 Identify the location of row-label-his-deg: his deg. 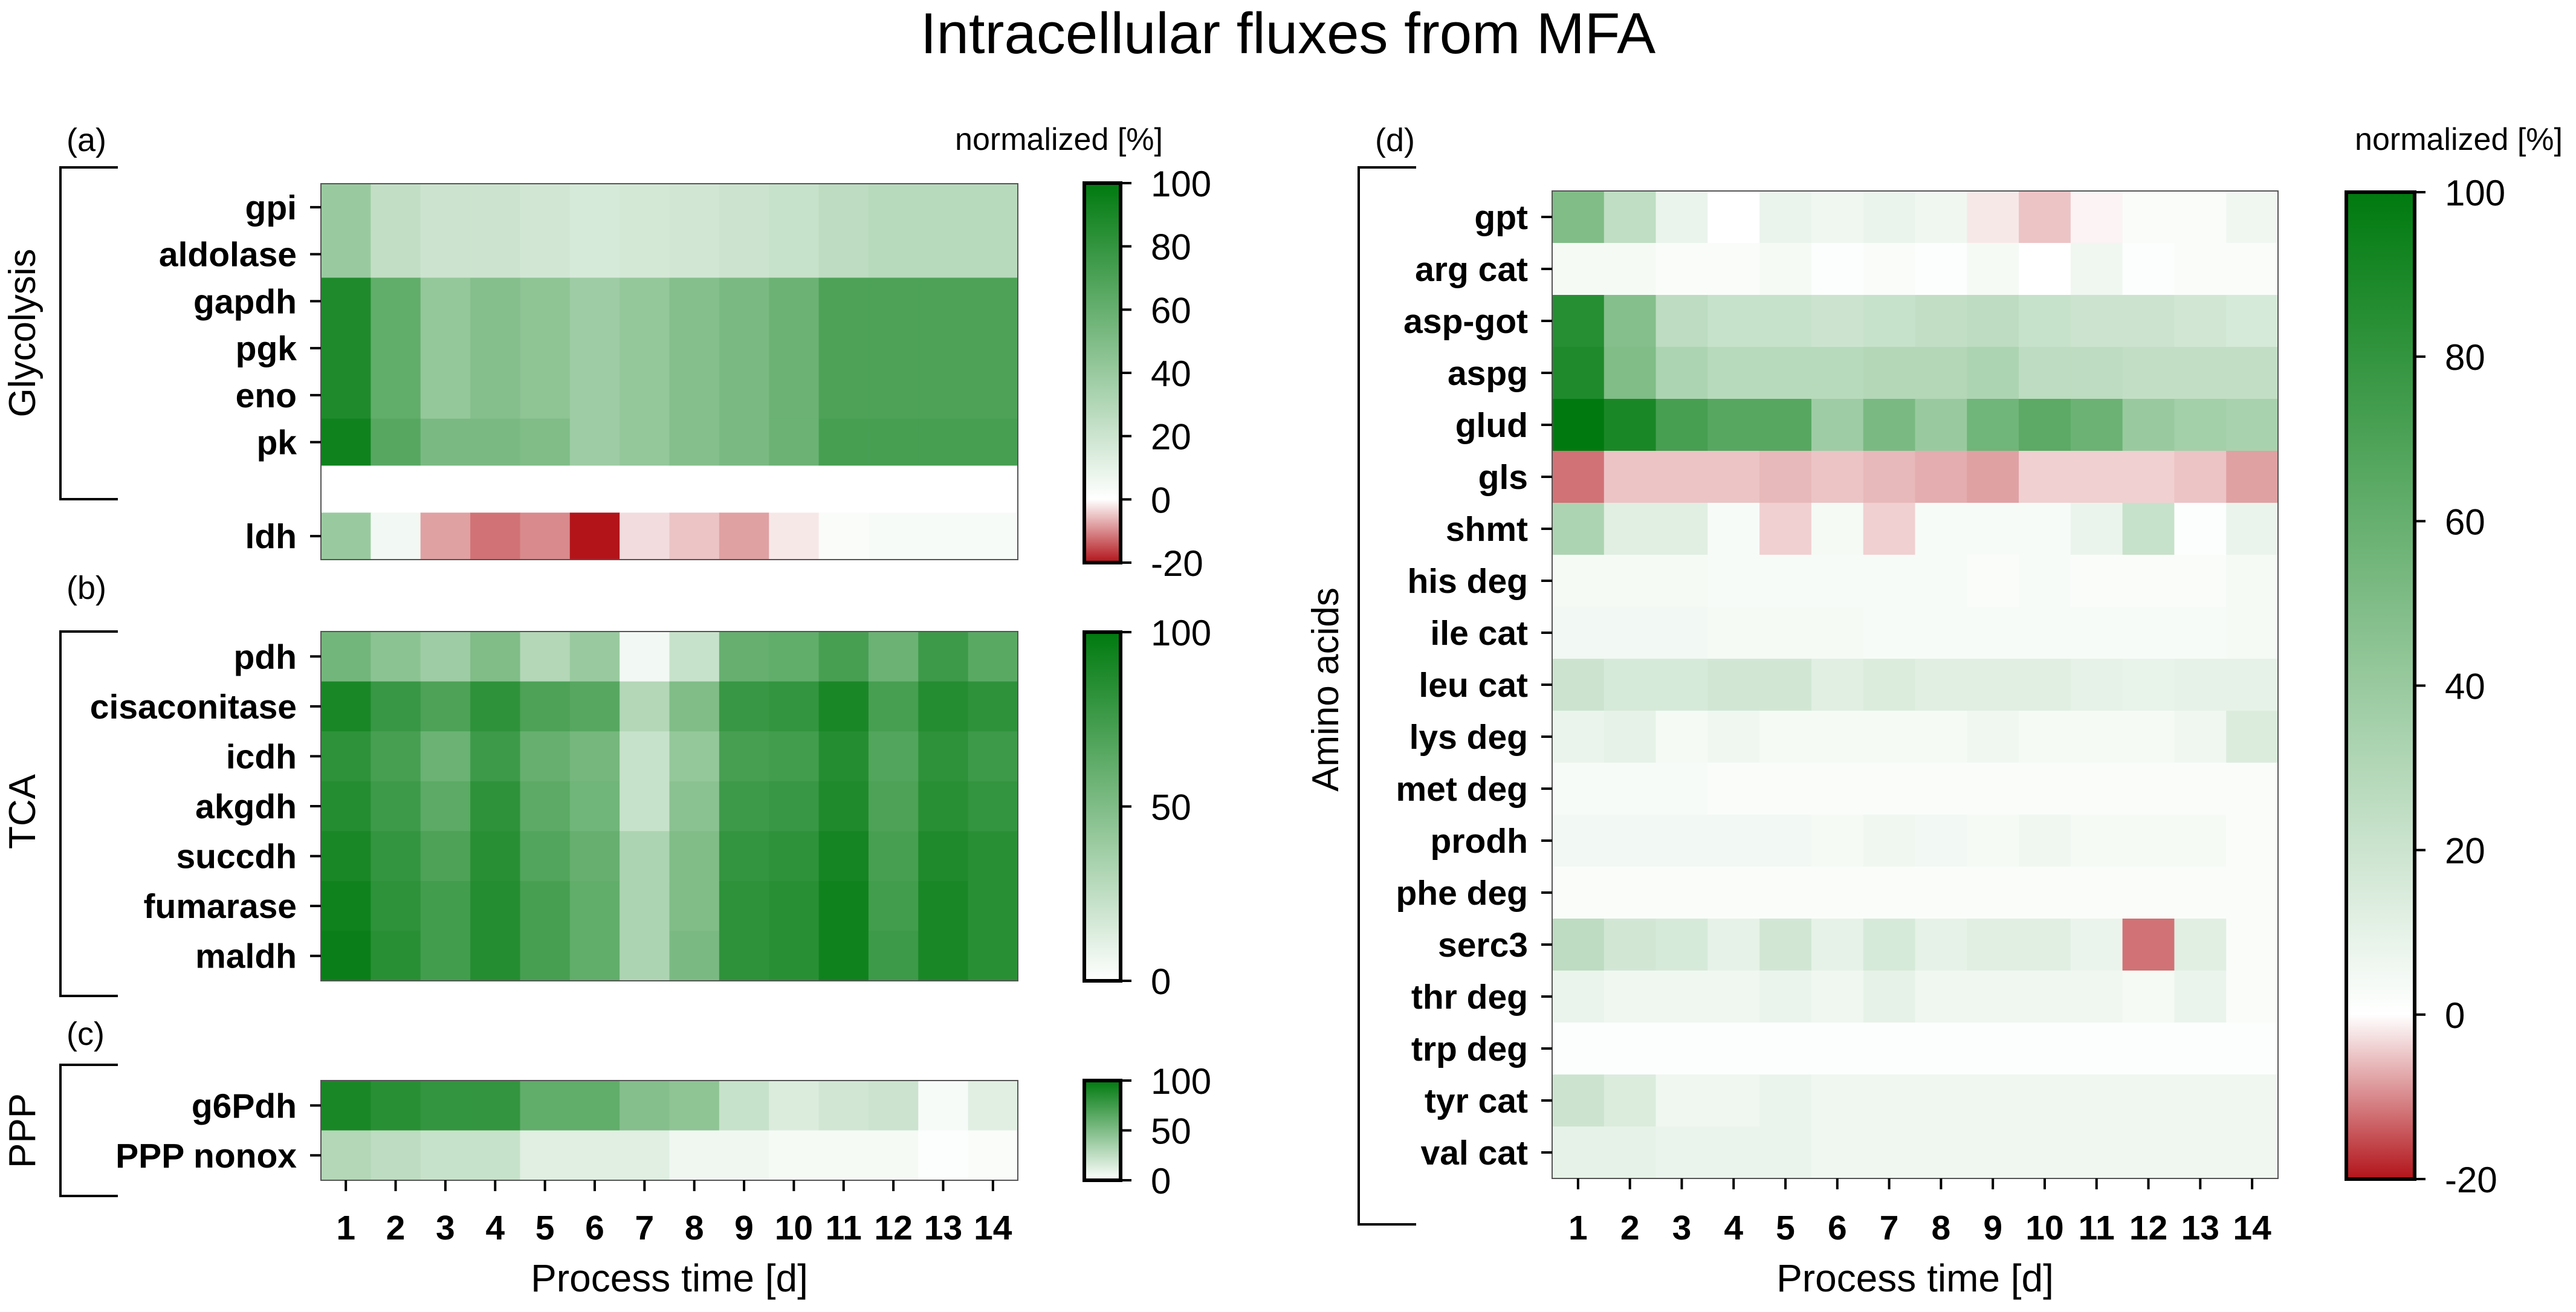
(1467, 582).